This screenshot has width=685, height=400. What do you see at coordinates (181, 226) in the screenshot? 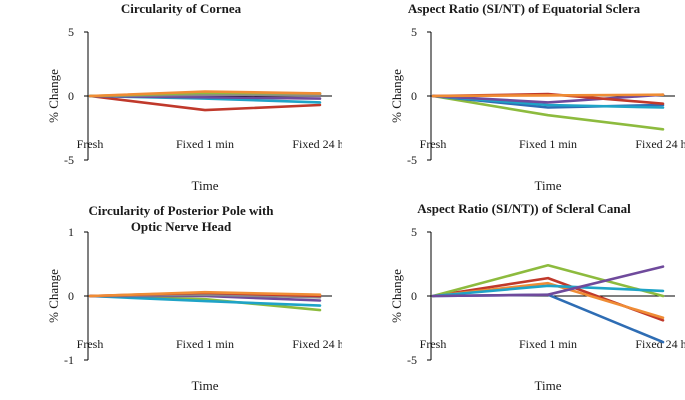
I see `chart-title: Optic Nerve Head` at bounding box center [181, 226].